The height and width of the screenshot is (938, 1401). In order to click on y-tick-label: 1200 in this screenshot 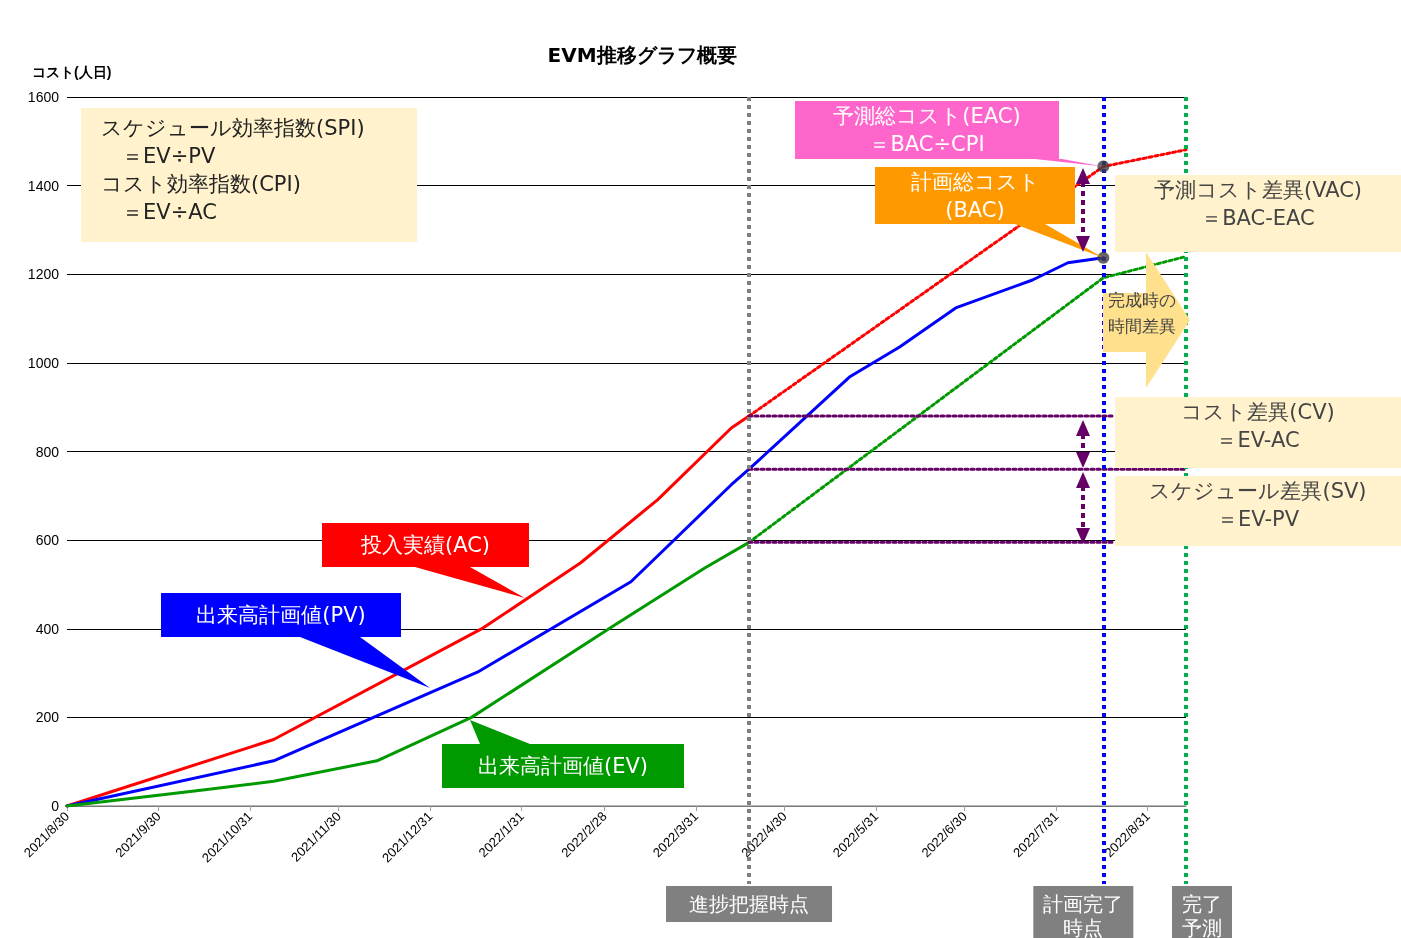, I will do `click(43, 274)`.